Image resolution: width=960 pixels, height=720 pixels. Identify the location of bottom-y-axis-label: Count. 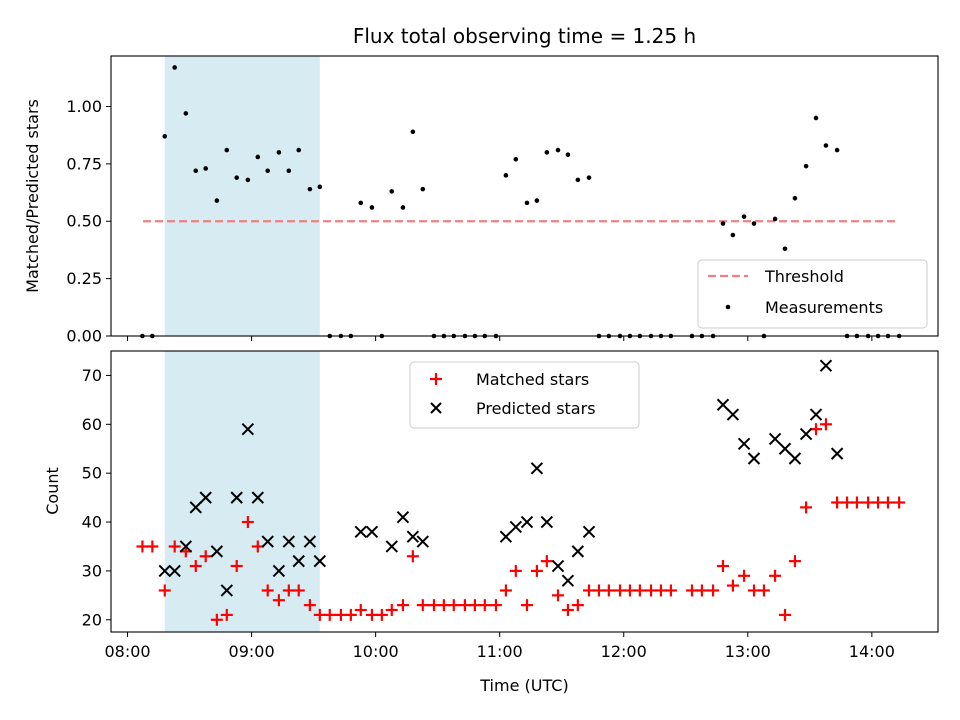
(52, 491).